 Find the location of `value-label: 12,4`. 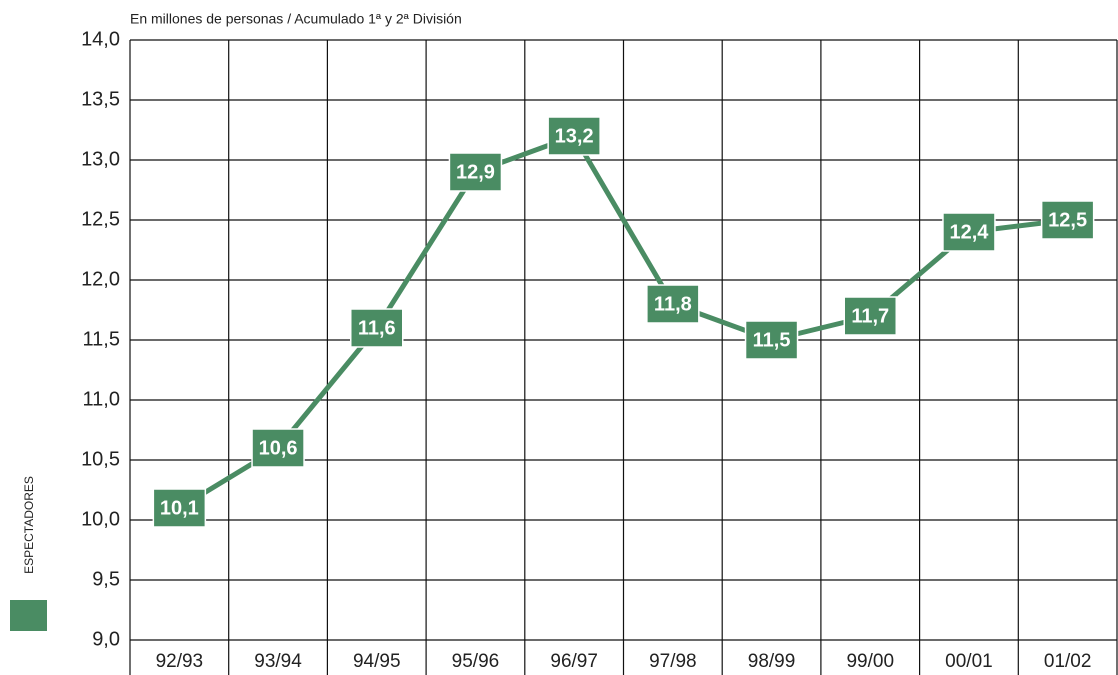

value-label: 12,4 is located at coordinates (969, 232).